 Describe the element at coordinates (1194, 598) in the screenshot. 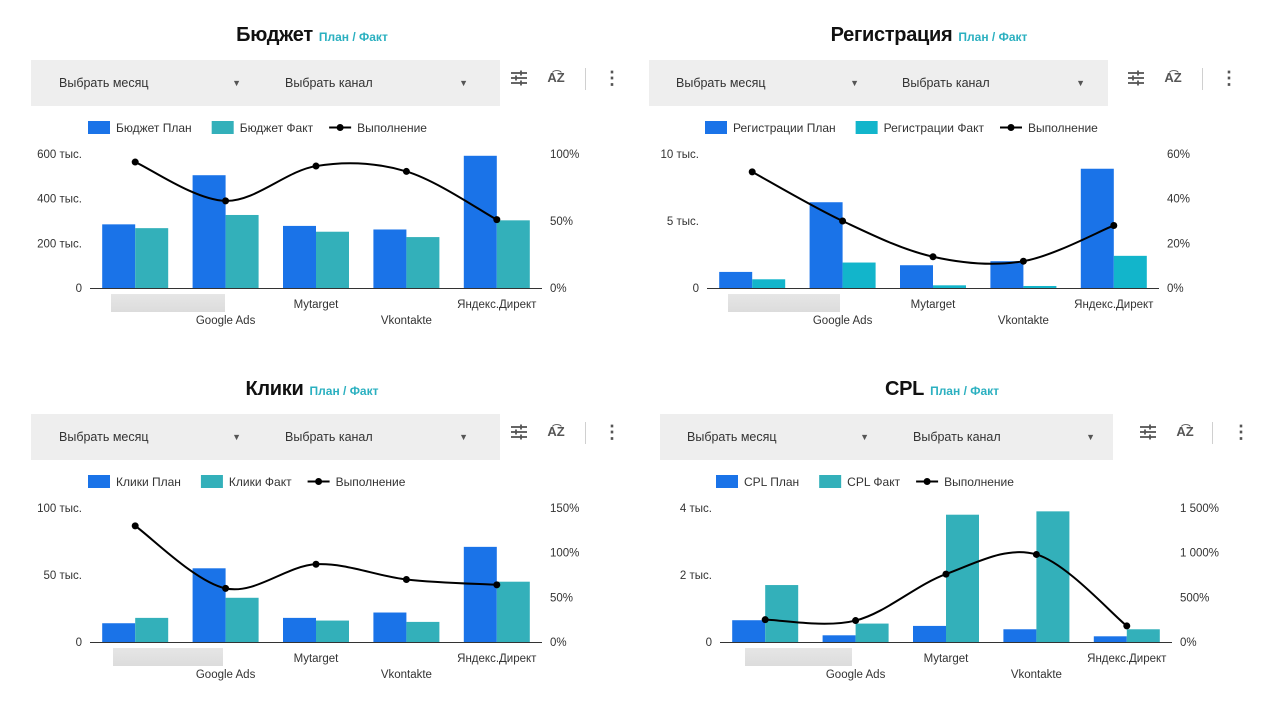

I see `y-right-tick-label: 500%` at that location.